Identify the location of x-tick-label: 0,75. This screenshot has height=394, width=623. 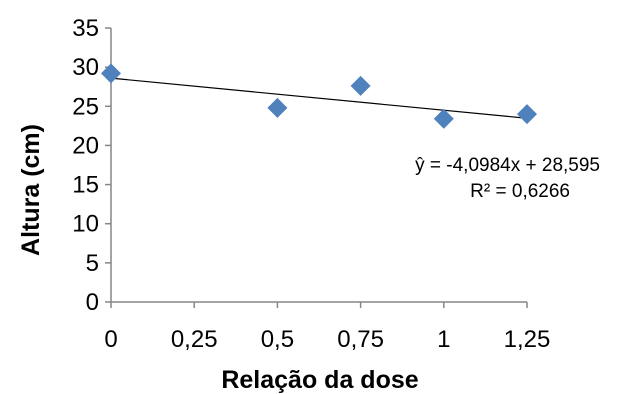
(360, 339).